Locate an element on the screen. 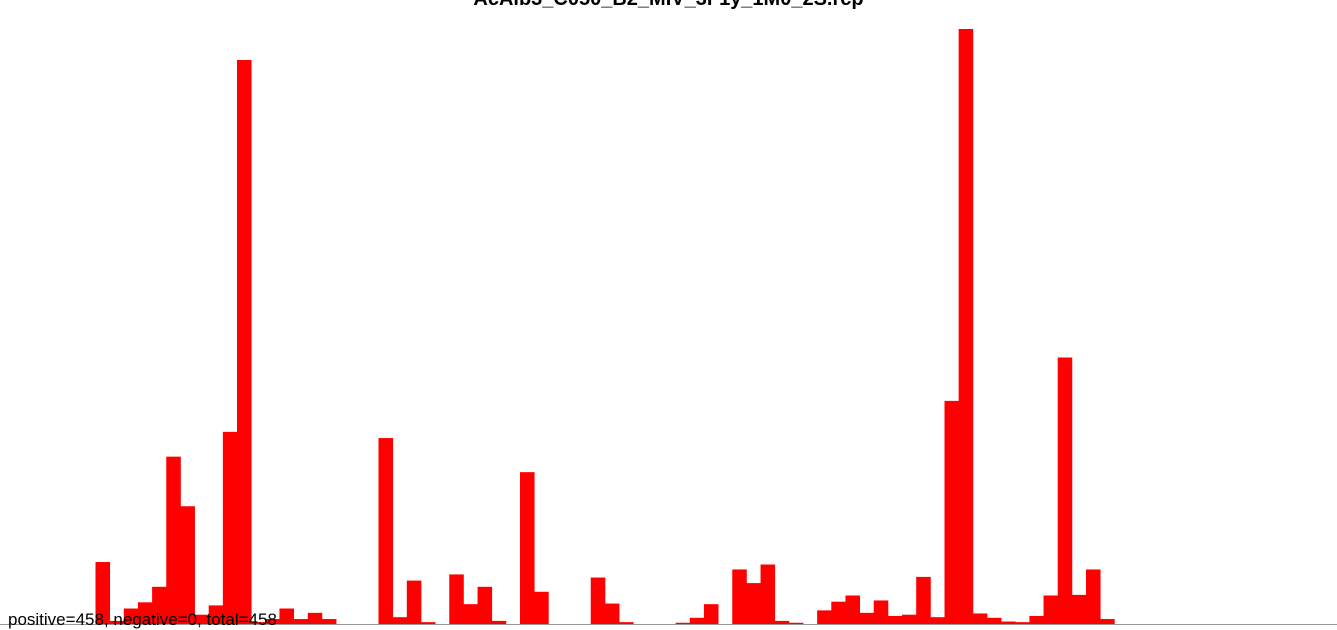 The height and width of the screenshot is (630, 1337). chart-title: AcAlb3_C050_B2_MIV_3F1y_1M0_2S.rcp is located at coordinates (668, 5).